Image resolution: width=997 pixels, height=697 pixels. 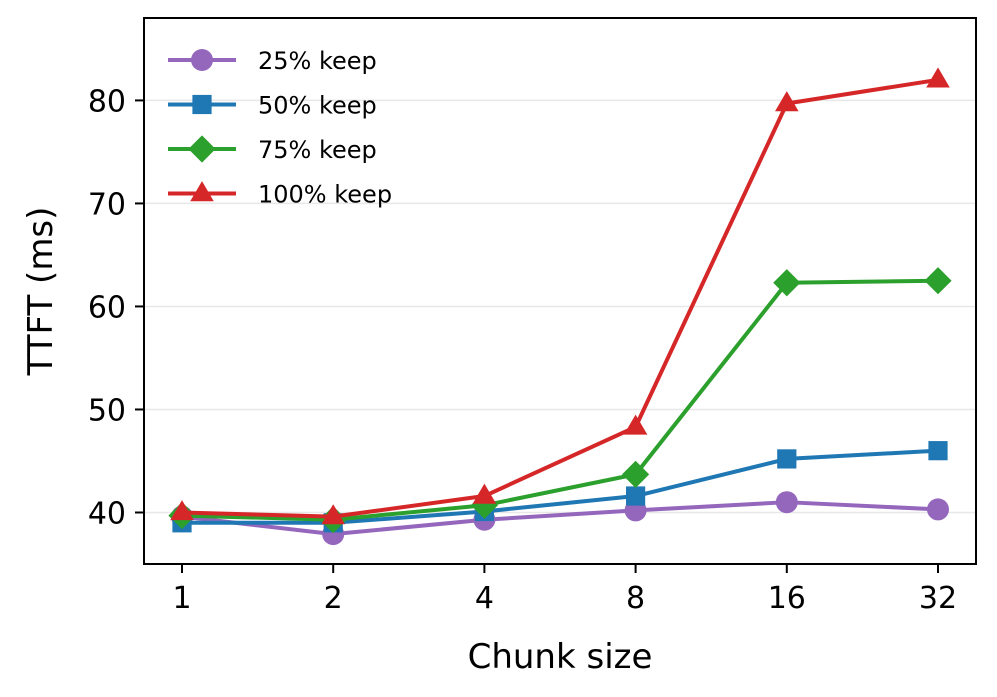 I want to click on legend-label: 25% keep, so click(x=317, y=61).